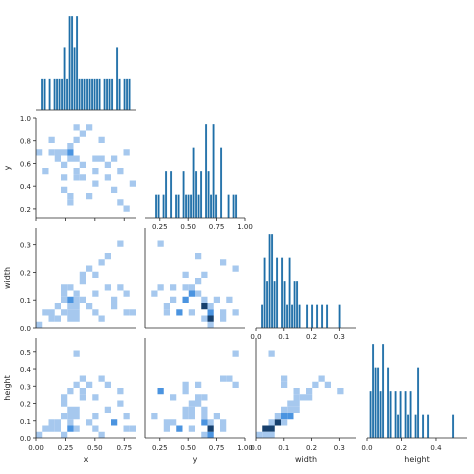  What do you see at coordinates (26, 370) in the screenshot?
I see `y-tick-label: 0.4` at bounding box center [26, 370].